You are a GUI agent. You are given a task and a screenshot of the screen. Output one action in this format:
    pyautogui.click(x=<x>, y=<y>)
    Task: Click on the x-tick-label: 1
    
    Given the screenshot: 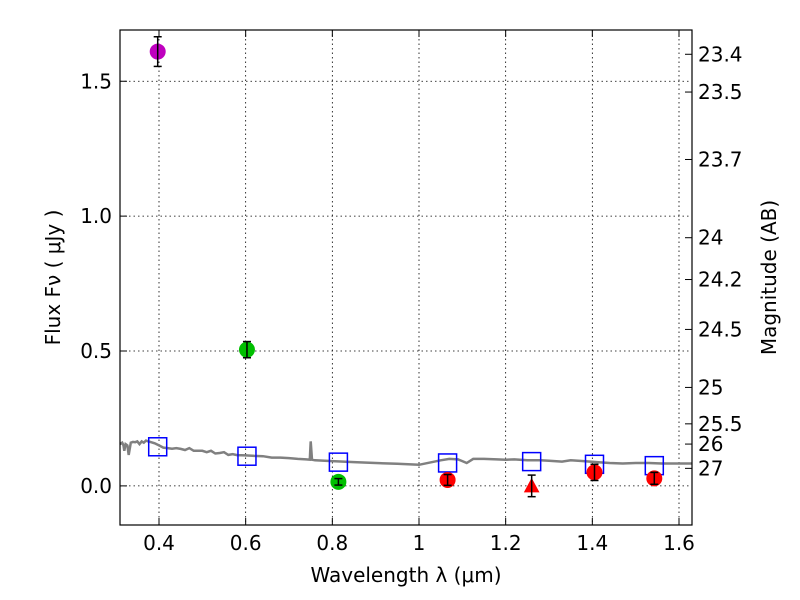 What is the action you would take?
    pyautogui.click(x=419, y=543)
    